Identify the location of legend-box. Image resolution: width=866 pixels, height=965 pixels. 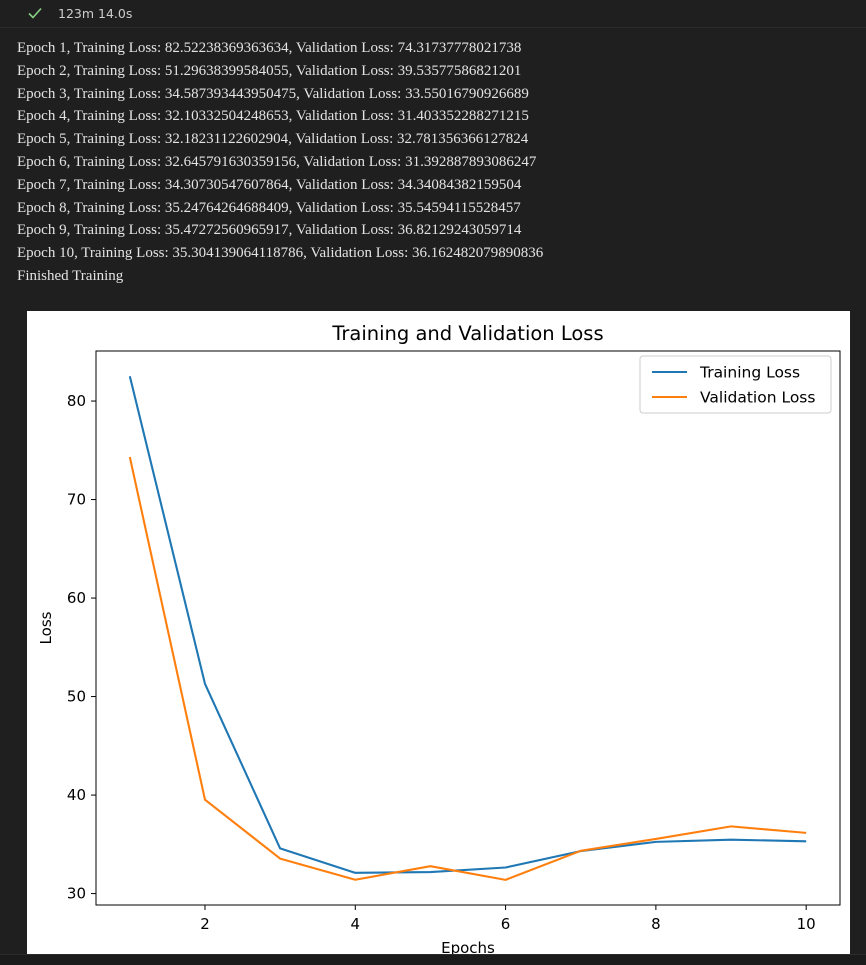
(735, 384).